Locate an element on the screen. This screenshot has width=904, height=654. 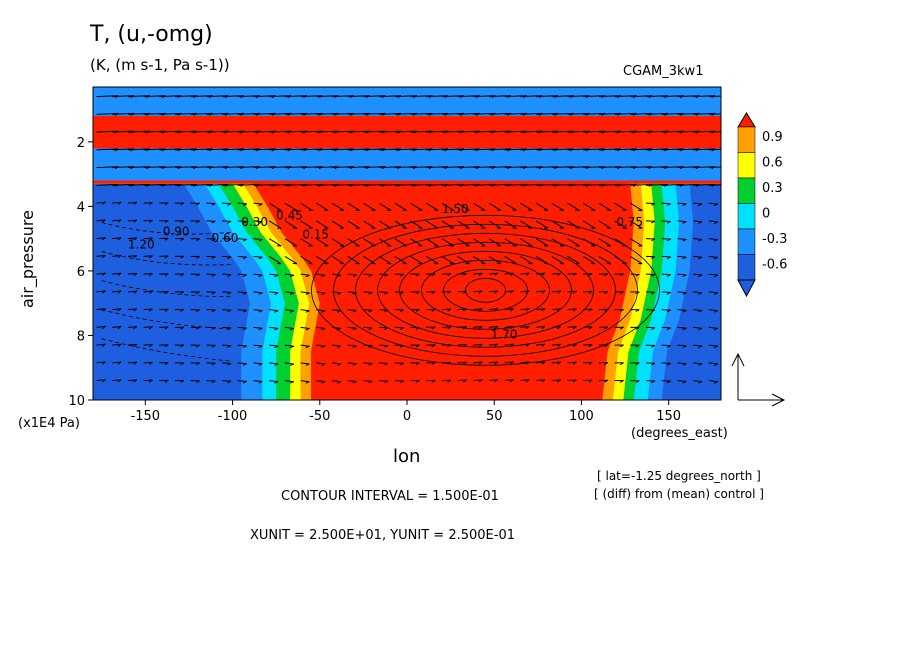
contour-label: 0.75 is located at coordinates (629, 222).